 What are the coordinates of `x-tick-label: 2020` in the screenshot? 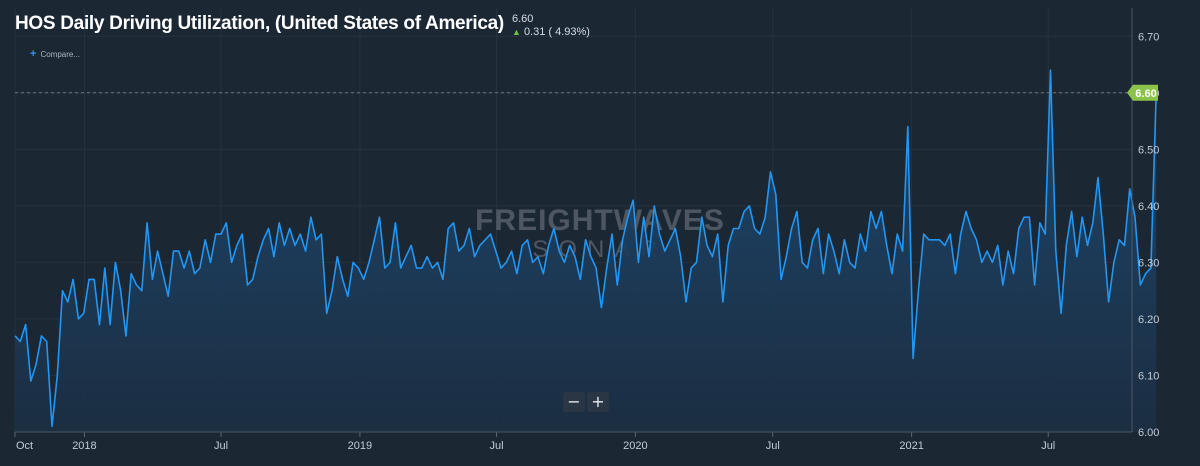 It's located at (635, 446).